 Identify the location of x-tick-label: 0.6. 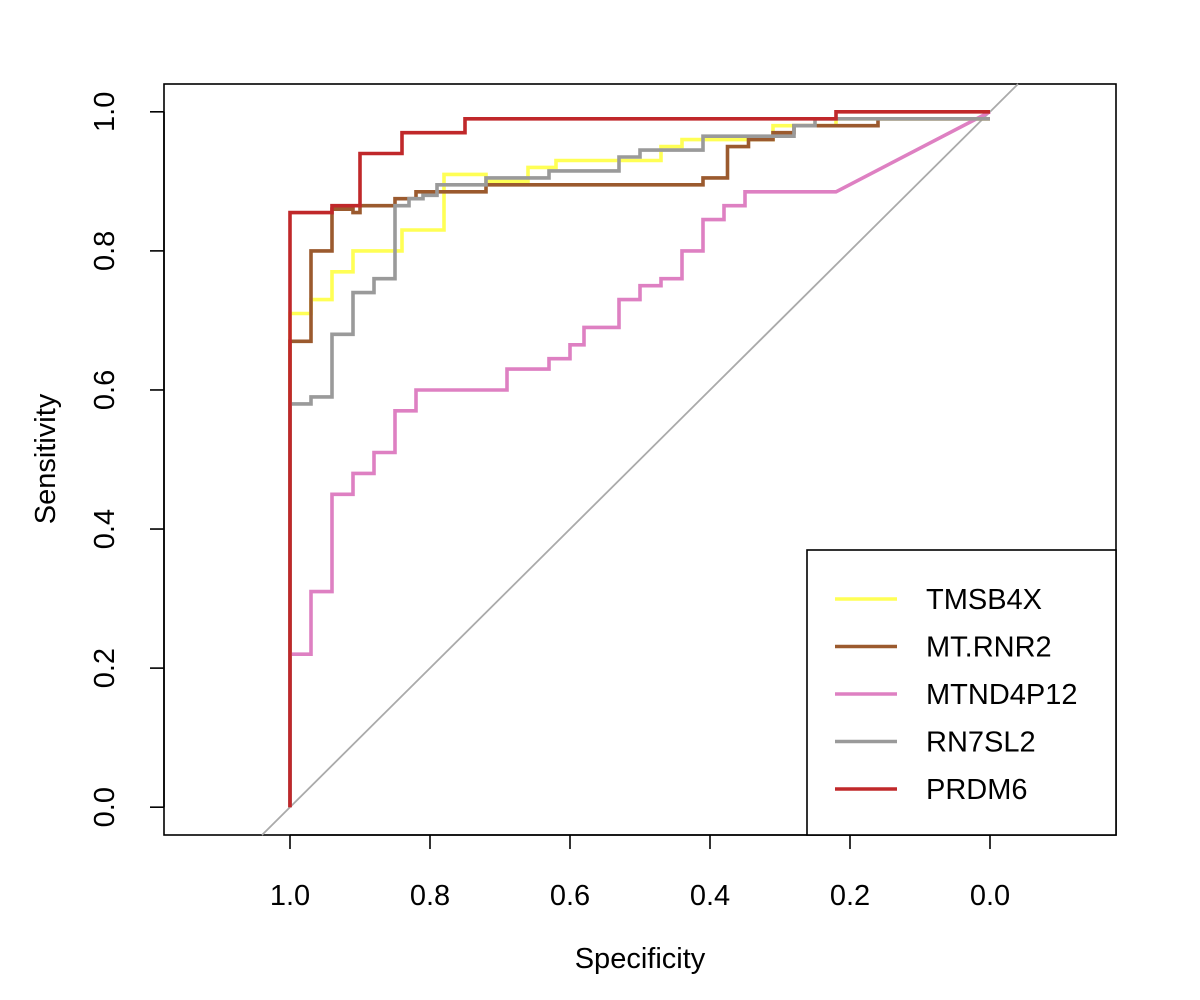
(570, 896).